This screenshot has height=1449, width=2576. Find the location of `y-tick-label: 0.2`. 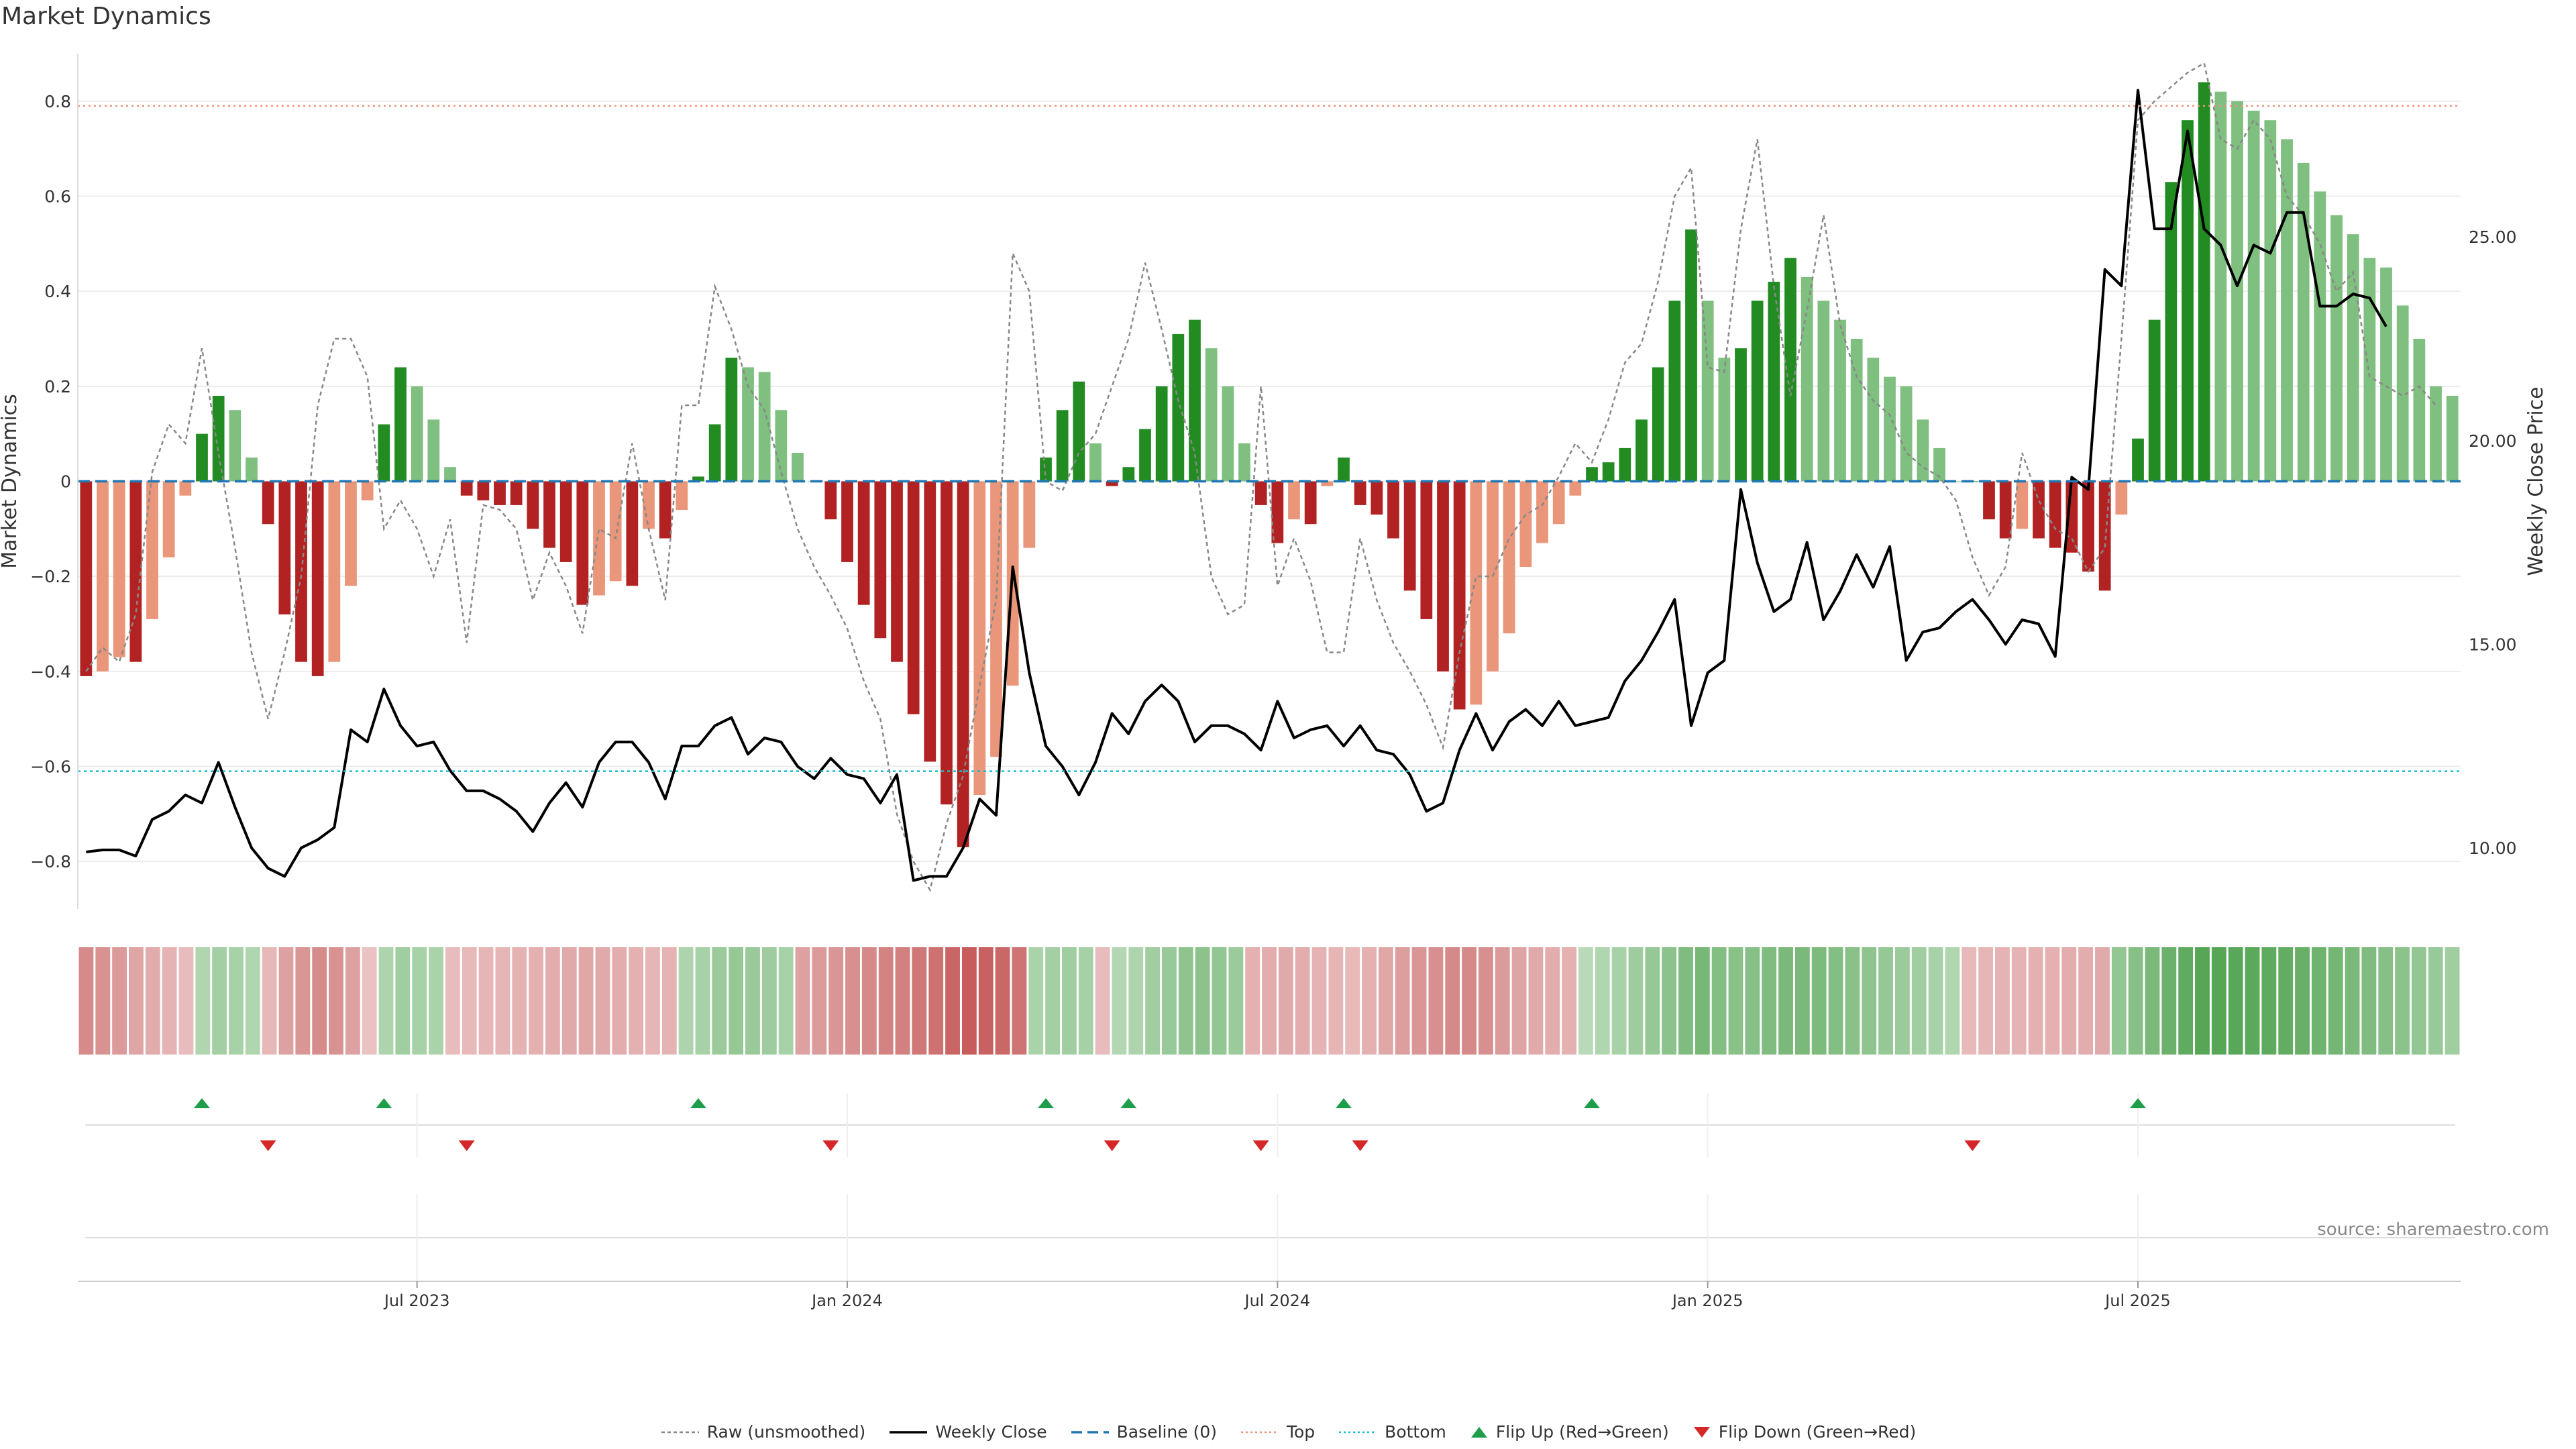

y-tick-label: 0.2 is located at coordinates (57, 386).